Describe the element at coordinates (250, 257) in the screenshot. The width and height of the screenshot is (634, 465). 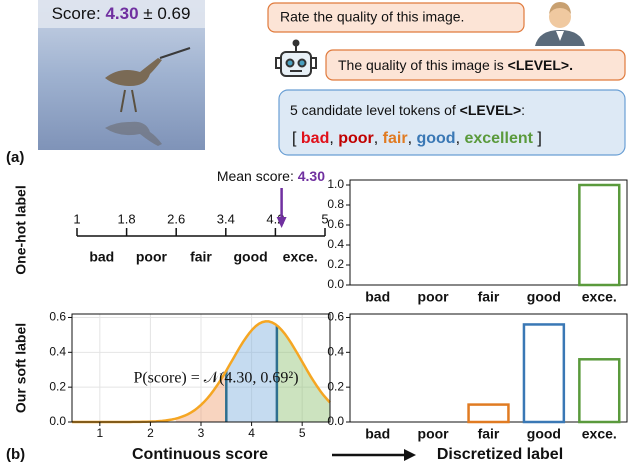
I see `level-label: good` at that location.